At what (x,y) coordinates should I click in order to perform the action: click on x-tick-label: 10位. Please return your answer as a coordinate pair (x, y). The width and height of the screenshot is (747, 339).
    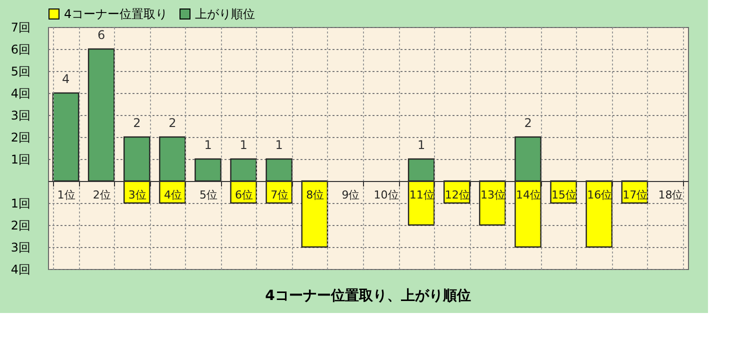
    Looking at the image, I should click on (386, 195).